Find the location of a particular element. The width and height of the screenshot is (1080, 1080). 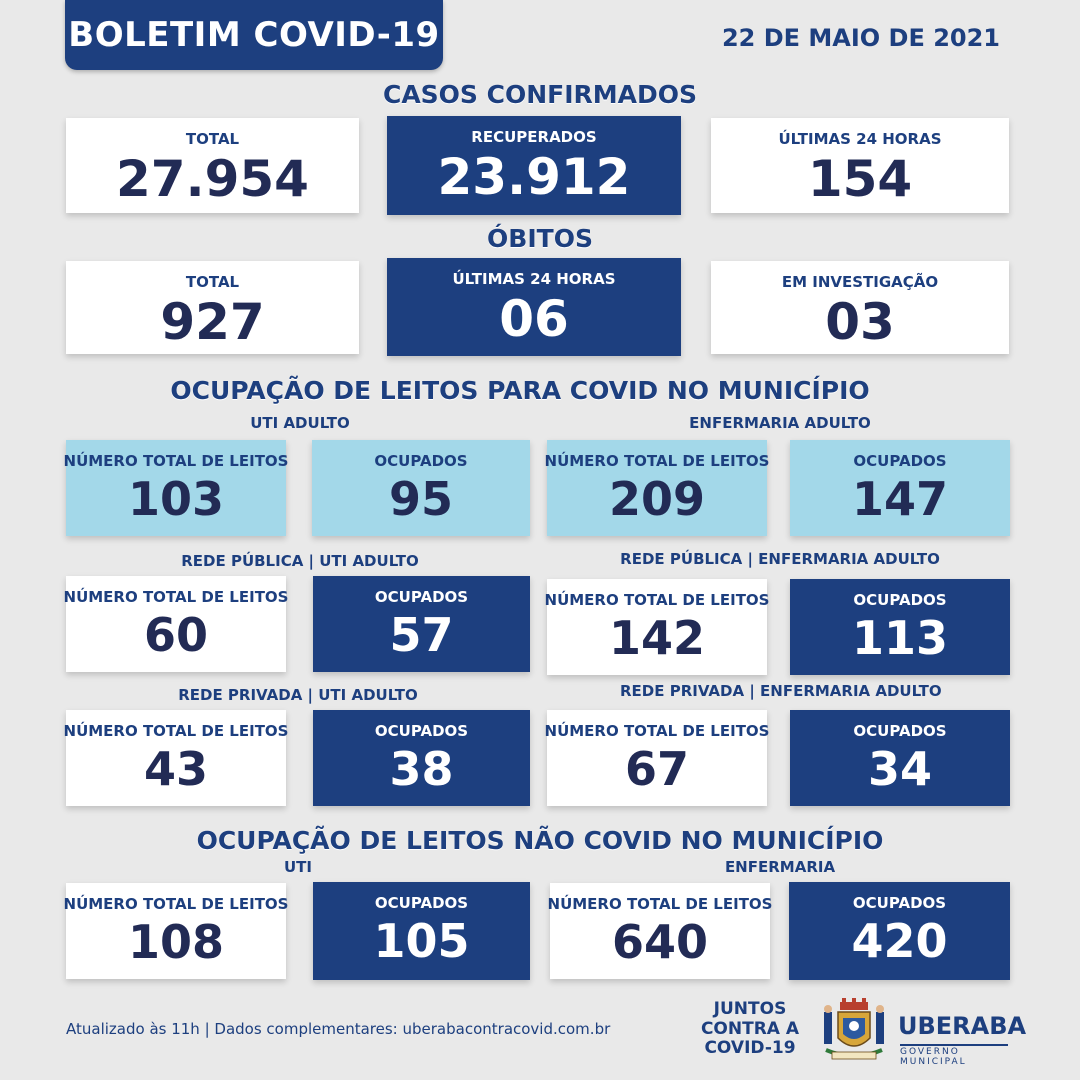

confirmed-section-title: CASOS CONFIRMADOS is located at coordinates (540, 94).